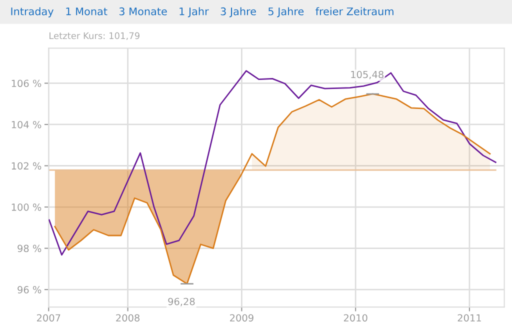  I want to click on text: 5 Jahre, so click(286, 12).